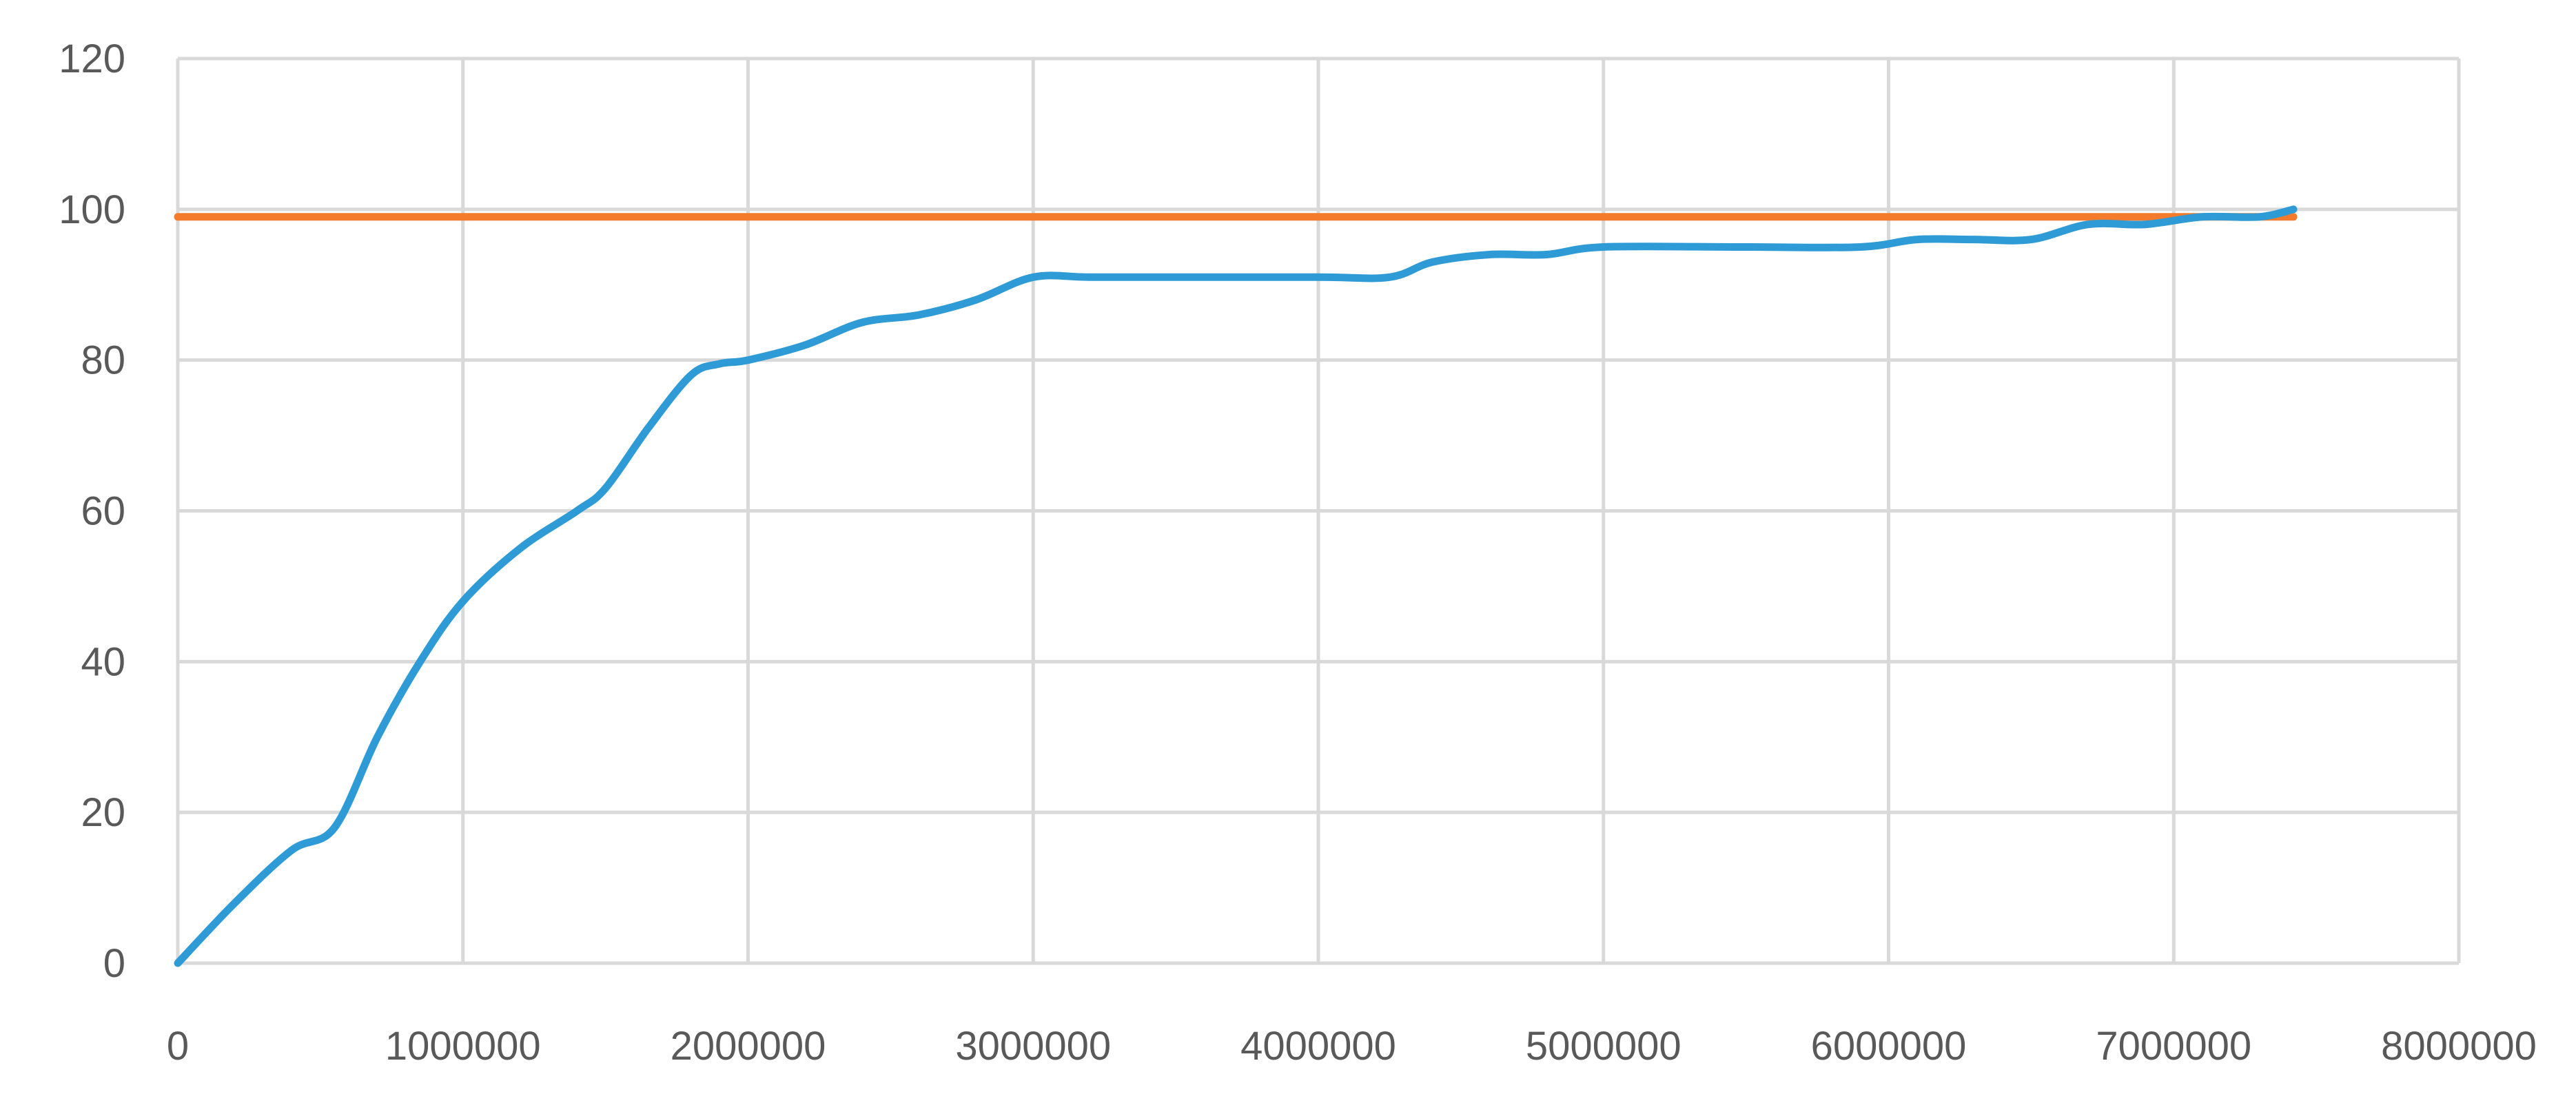  I want to click on y-tick-label-40: 40, so click(103, 661).